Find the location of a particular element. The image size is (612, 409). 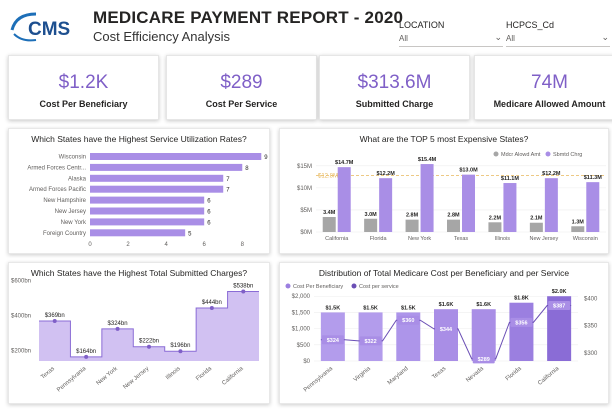

hcpcs-filter: HCPCS_Cd All ⌄ is located at coordinates (558, 33).